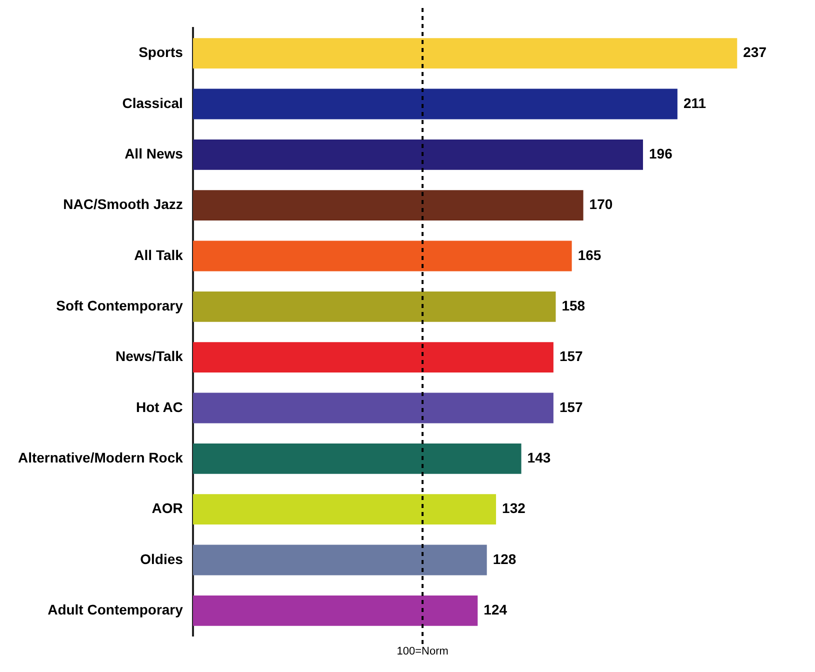 The height and width of the screenshot is (672, 815). Describe the element at coordinates (755, 52) in the screenshot. I see `data-label: 237` at that location.